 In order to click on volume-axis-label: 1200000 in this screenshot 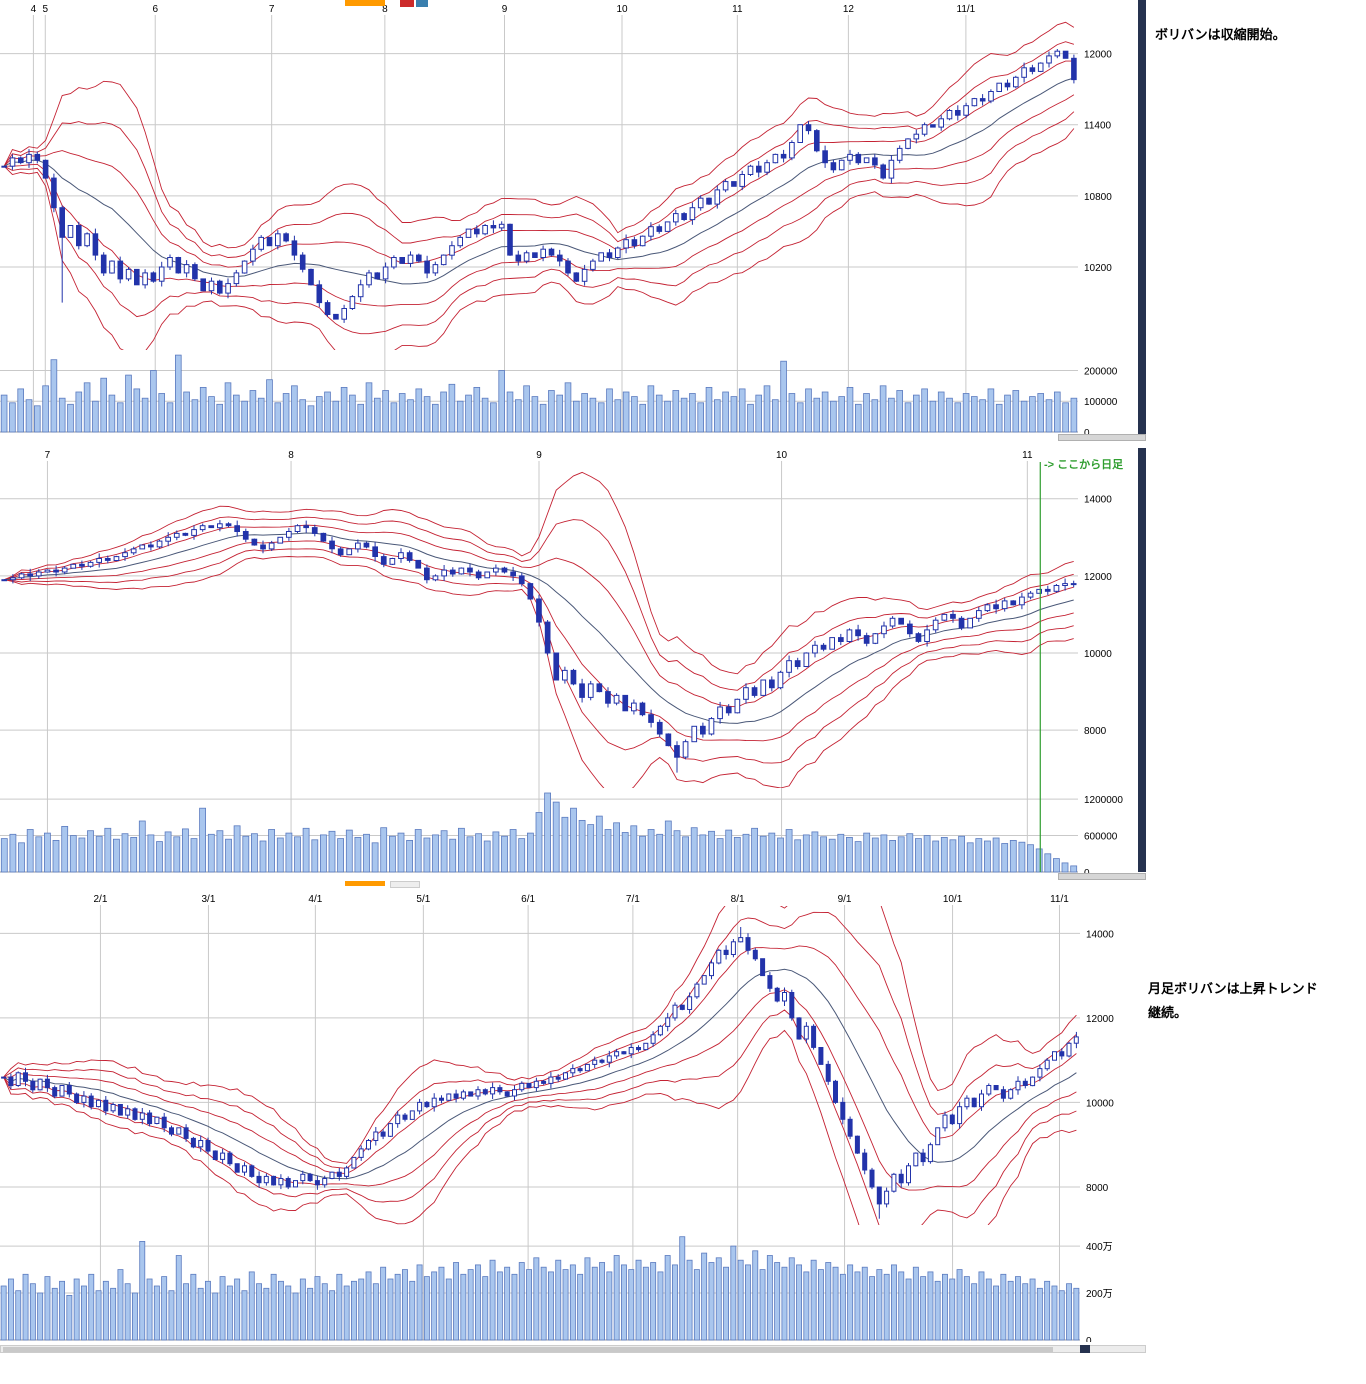, I will do `click(1103, 800)`.